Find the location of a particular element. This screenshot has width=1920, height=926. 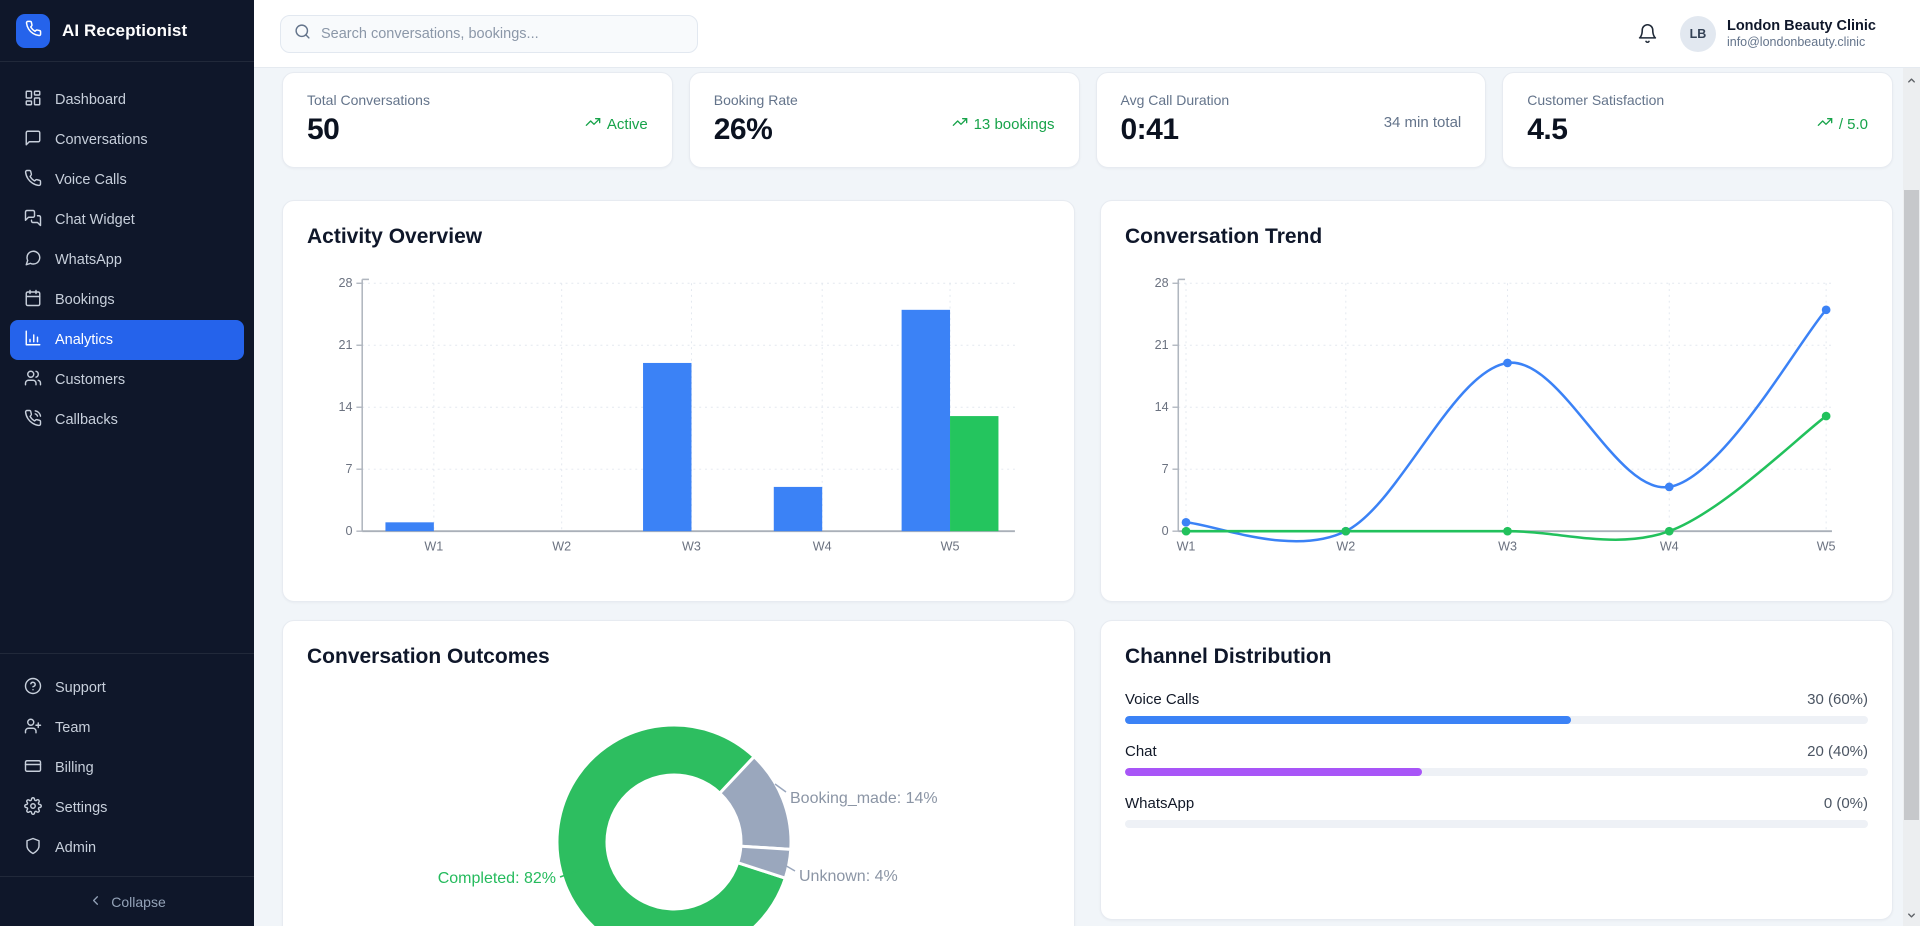

stat-card-booking-rate: Booking Rate 26% 13 bookings is located at coordinates (884, 120).